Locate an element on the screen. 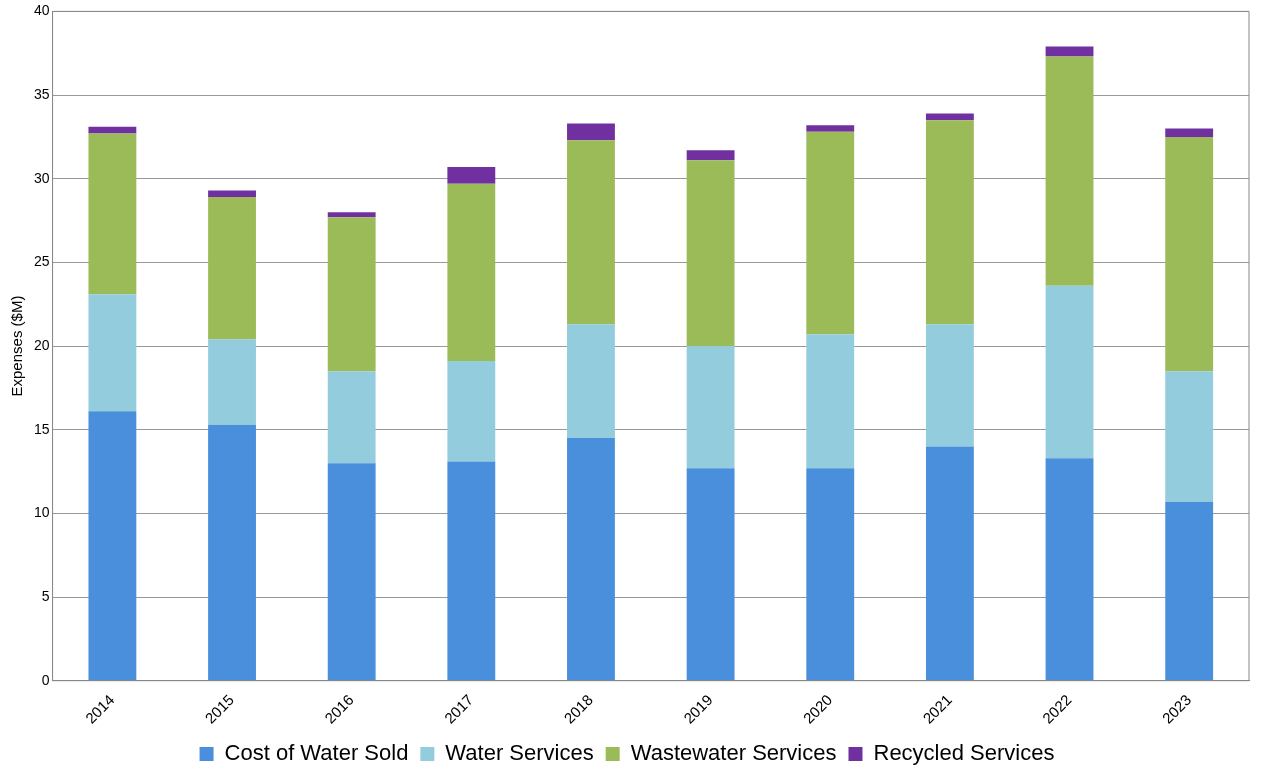  y-tick-label: 25 is located at coordinates (41, 261).